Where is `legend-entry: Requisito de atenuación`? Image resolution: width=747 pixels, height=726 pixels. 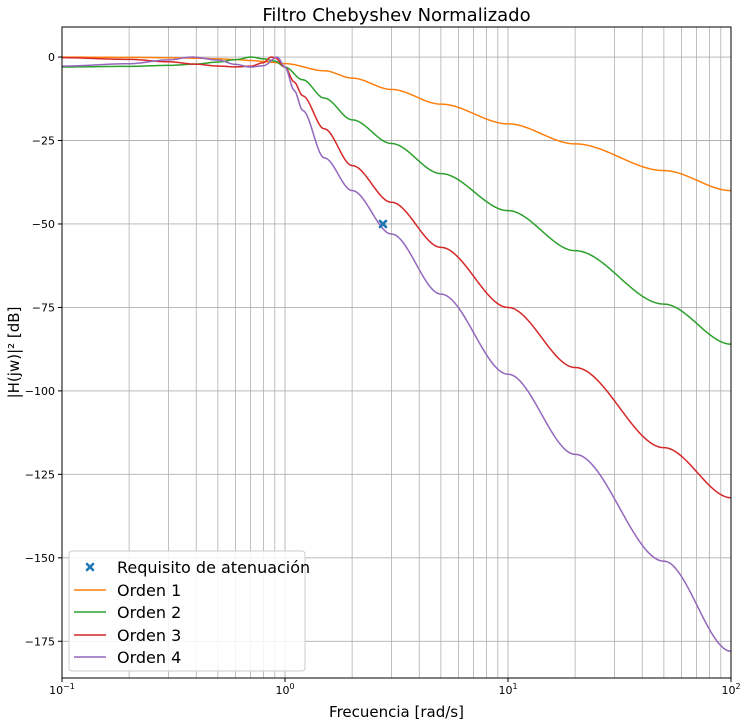 legend-entry: Requisito de atenuación is located at coordinates (197, 567).